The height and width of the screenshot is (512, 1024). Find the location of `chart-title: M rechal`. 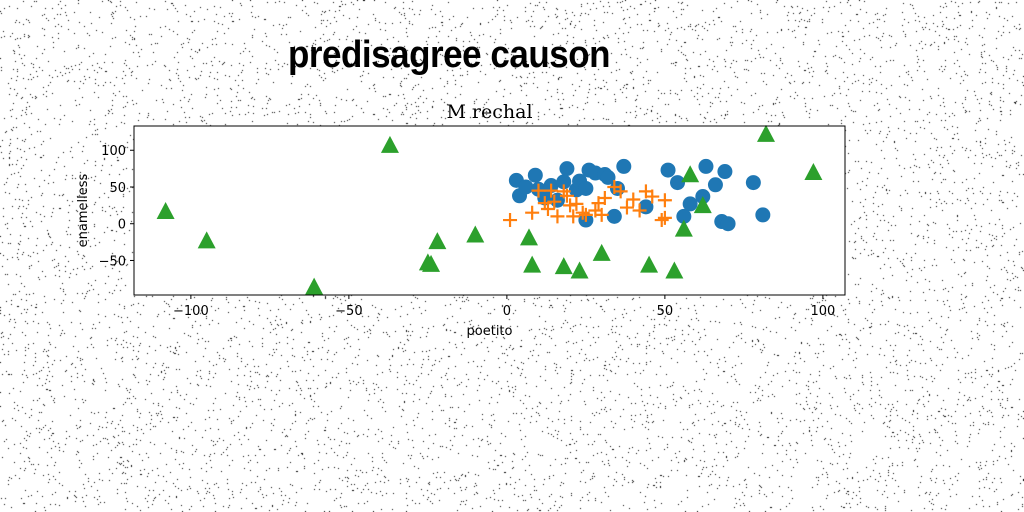

chart-title: M rechal is located at coordinates (489, 112).